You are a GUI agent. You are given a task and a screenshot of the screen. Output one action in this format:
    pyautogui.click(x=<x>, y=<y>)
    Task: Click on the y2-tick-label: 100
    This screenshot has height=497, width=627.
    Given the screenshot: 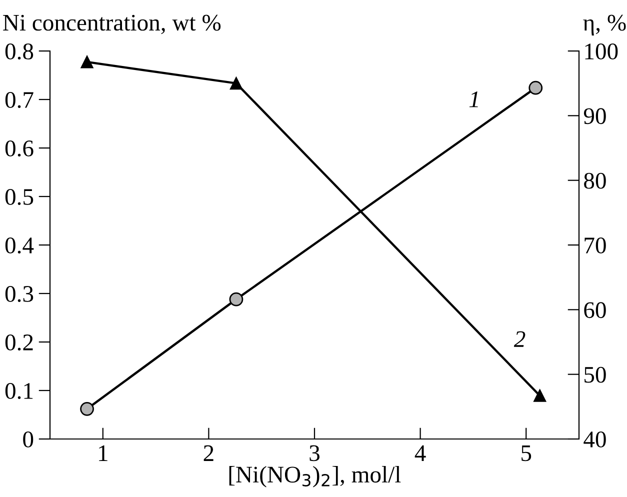 What is the action you would take?
    pyautogui.click(x=601, y=51)
    